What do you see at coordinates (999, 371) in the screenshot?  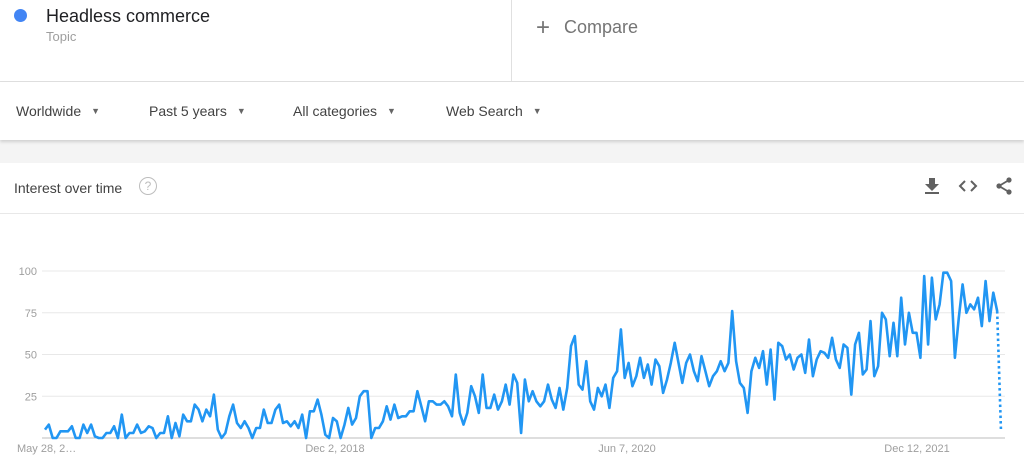 I see `partial-data-segment` at bounding box center [999, 371].